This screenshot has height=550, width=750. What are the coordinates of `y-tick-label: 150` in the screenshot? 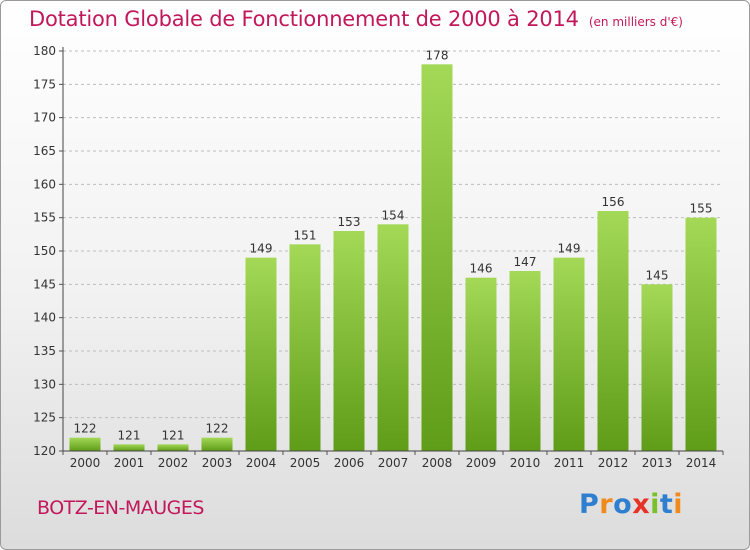 It's located at (44, 251).